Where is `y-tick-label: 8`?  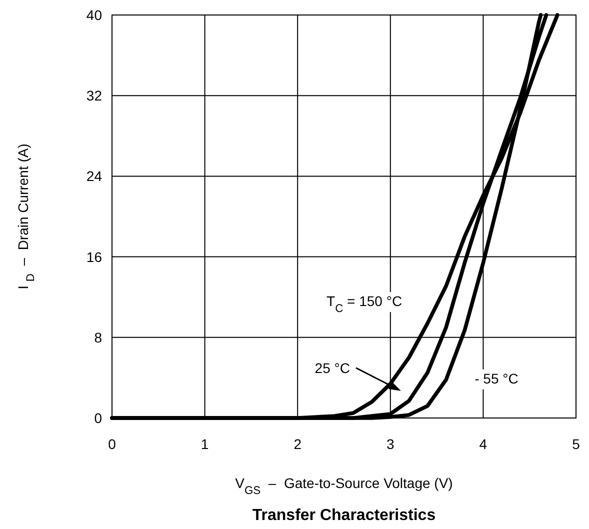 y-tick-label: 8 is located at coordinates (98, 337).